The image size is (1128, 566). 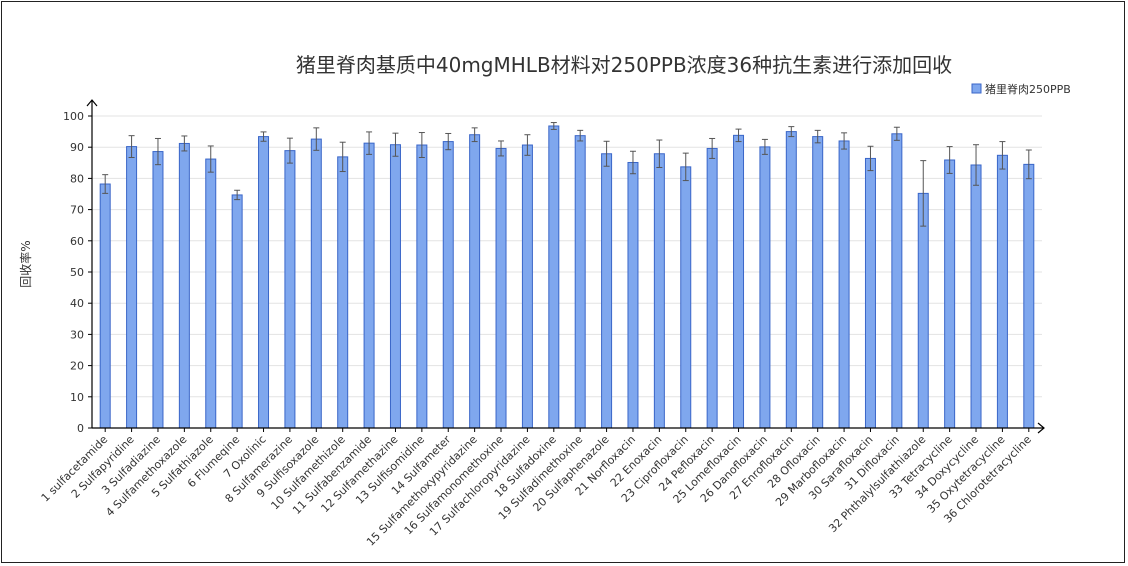 I want to click on y-tick-label: 90, so click(x=77, y=147).